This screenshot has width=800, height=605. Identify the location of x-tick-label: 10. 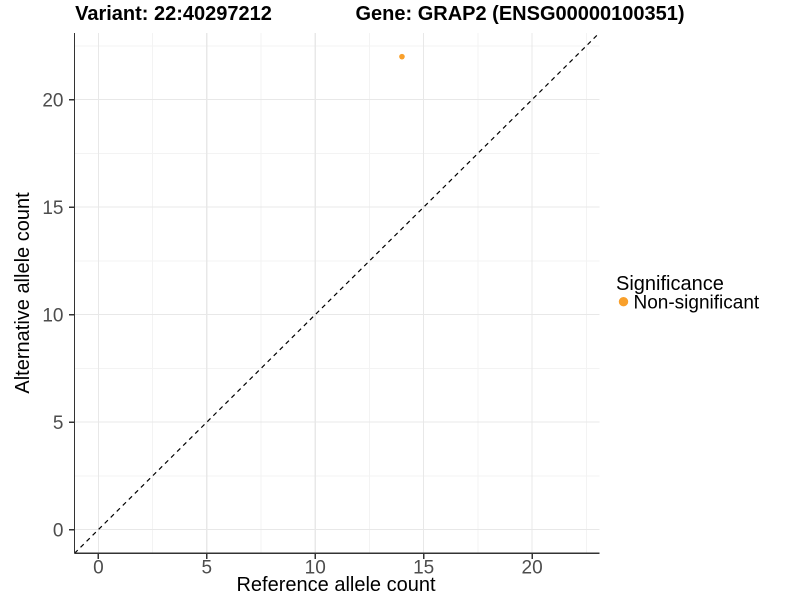
(315, 568).